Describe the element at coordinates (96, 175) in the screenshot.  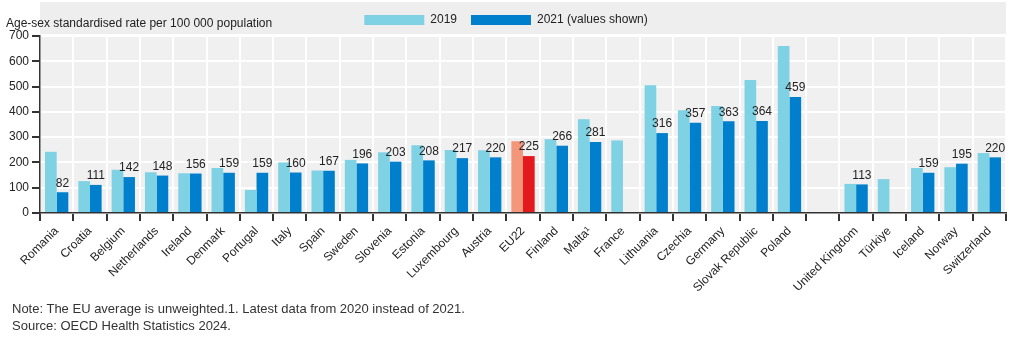
I see `data-label: 111` at that location.